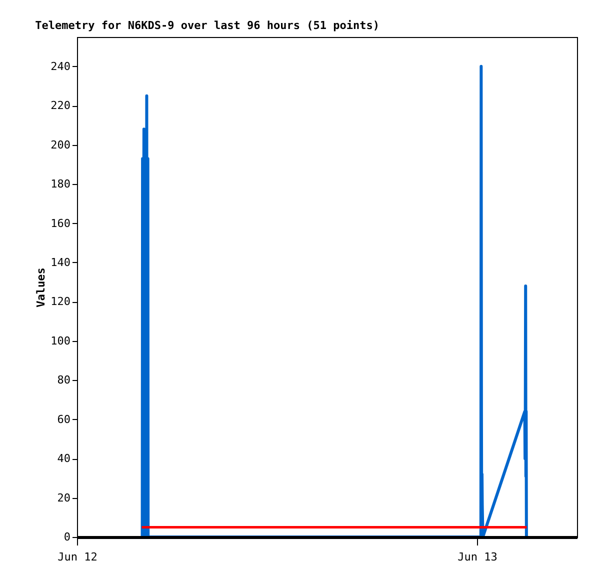 The image size is (597, 579). Describe the element at coordinates (63, 459) in the screenshot. I see `y-tick-label: 40` at that location.